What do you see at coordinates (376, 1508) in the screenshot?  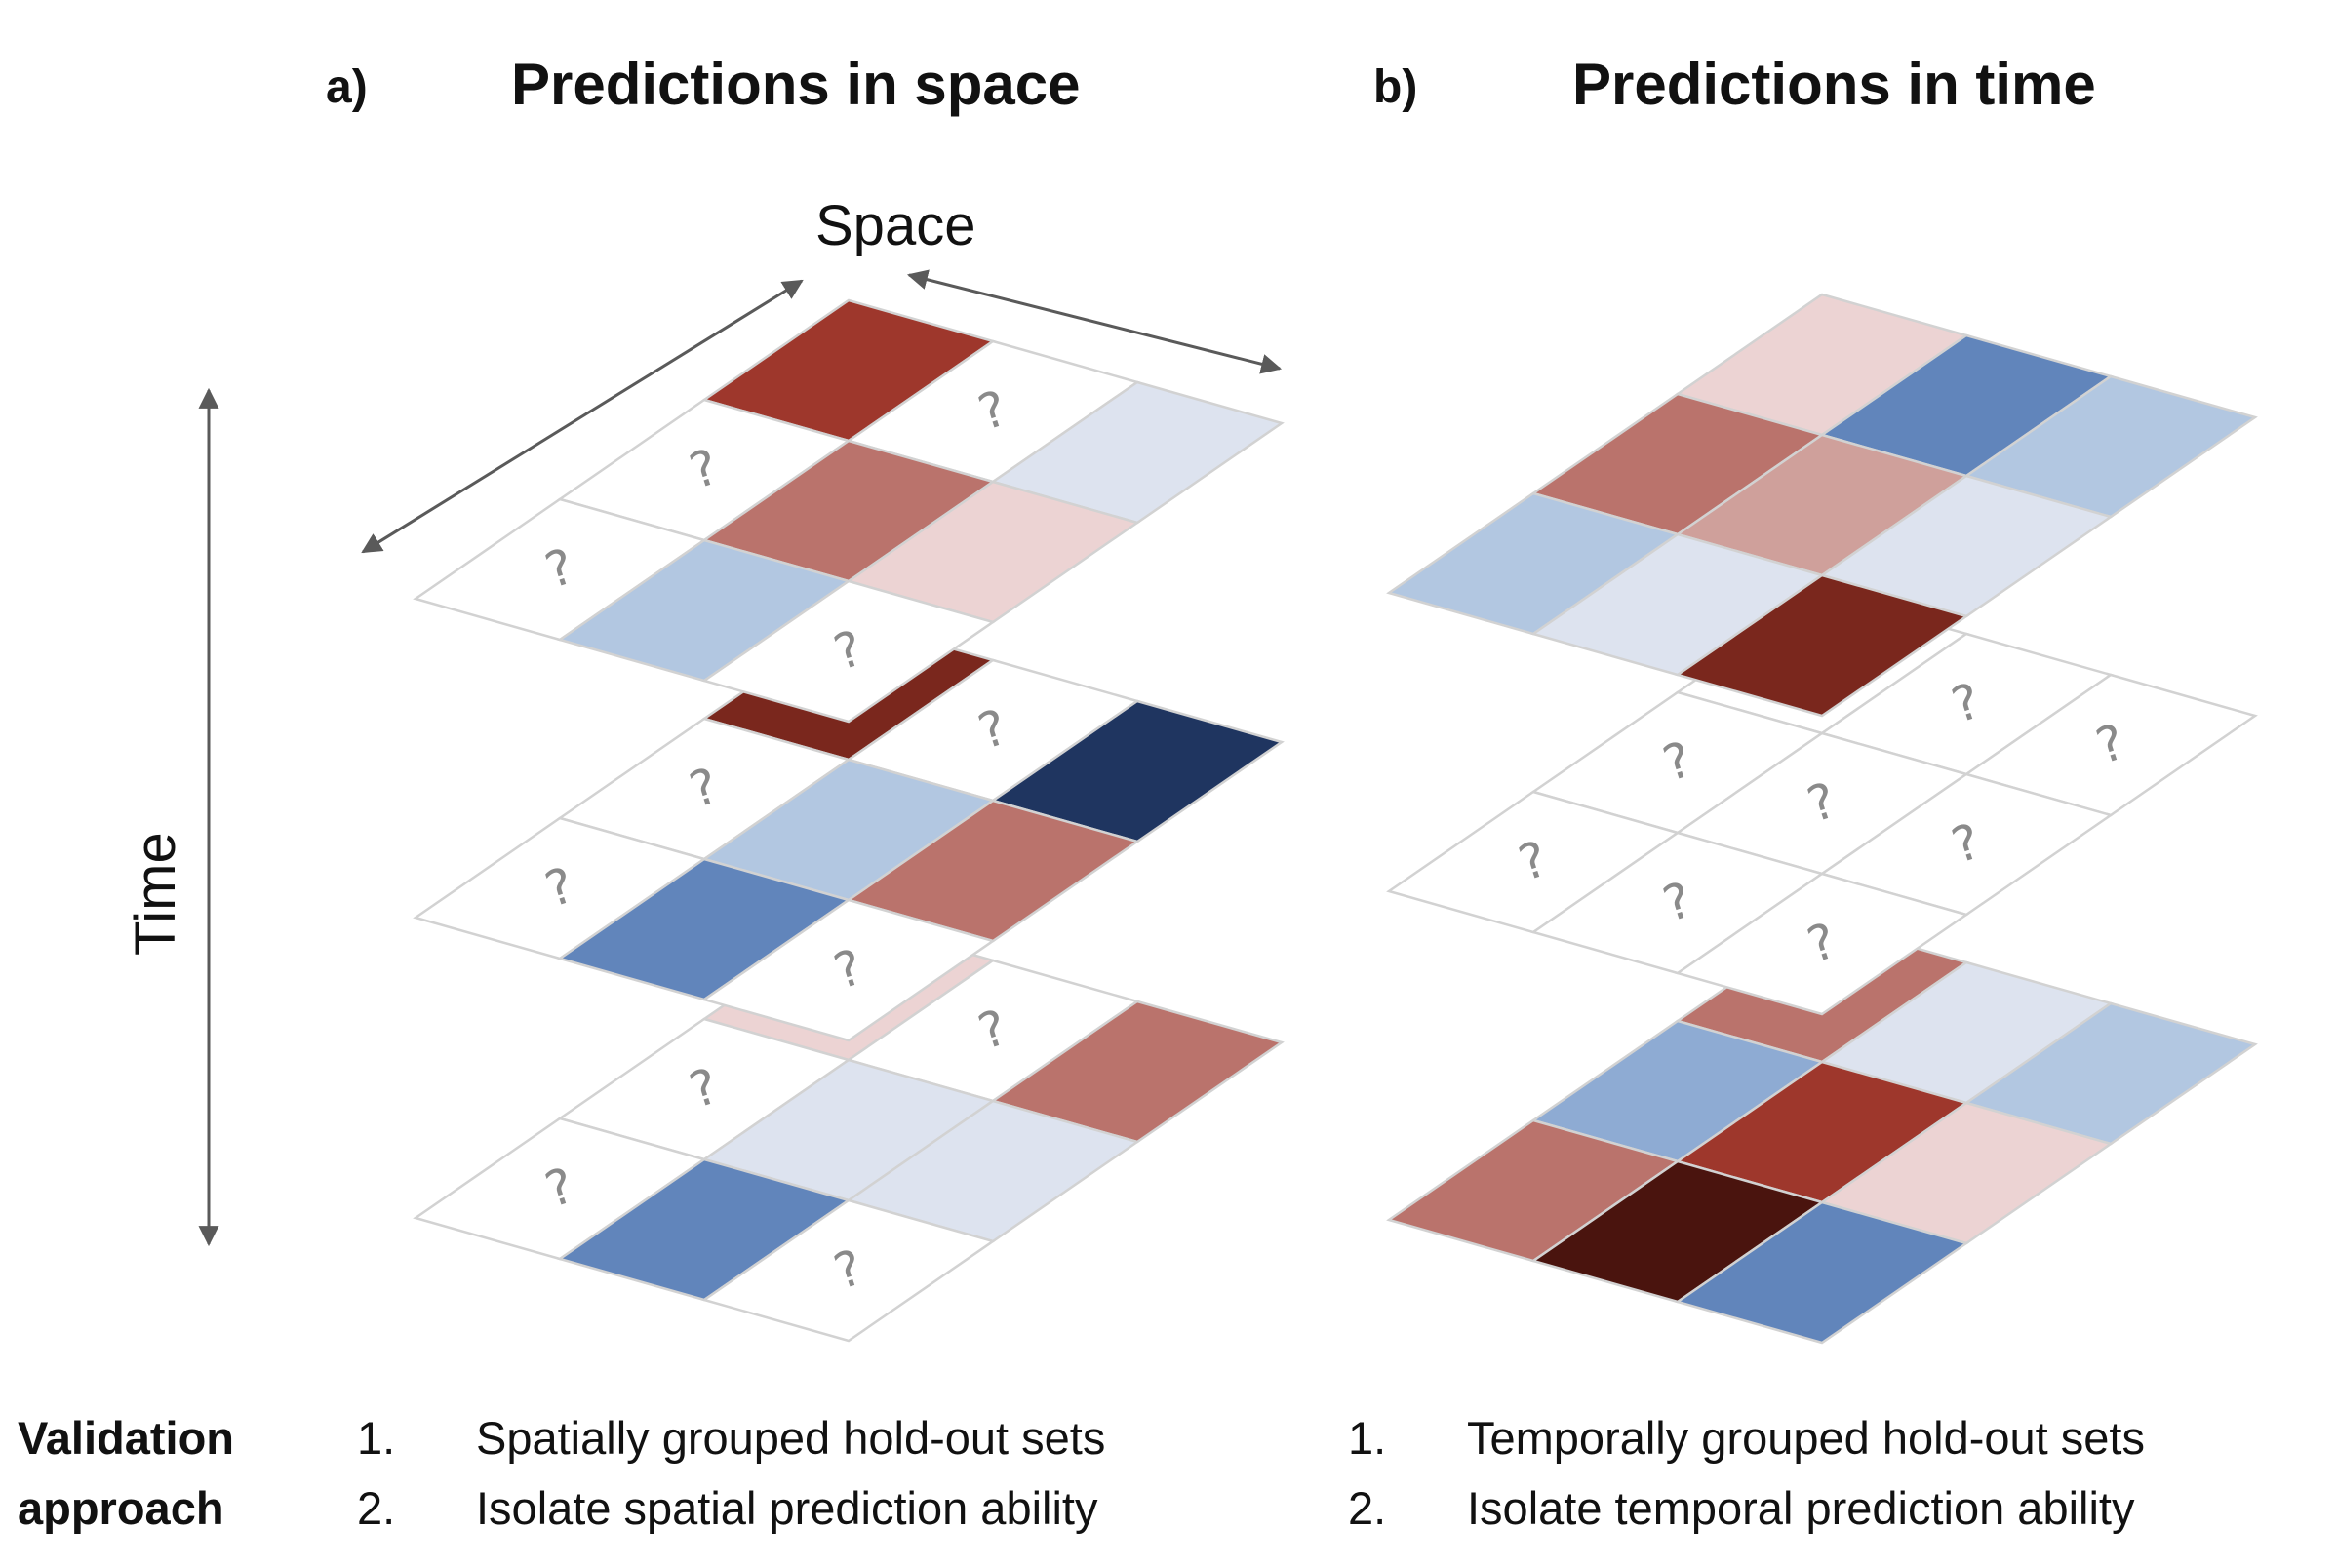 I see `validation-a-num-2: 2.` at bounding box center [376, 1508].